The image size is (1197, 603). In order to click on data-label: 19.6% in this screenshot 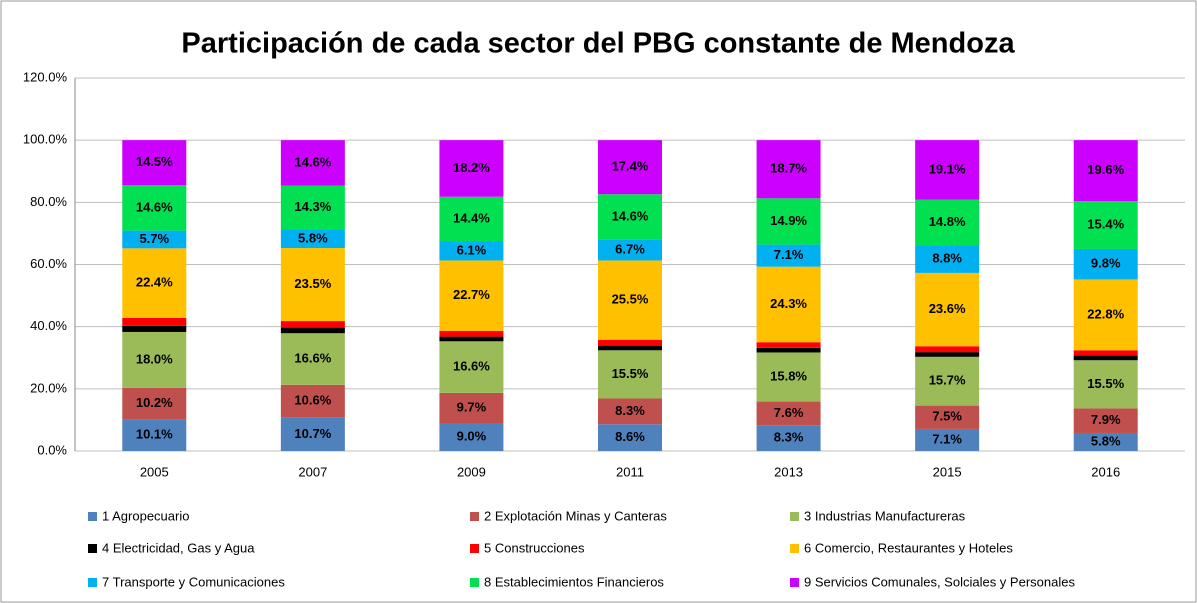, I will do `click(1105, 169)`.